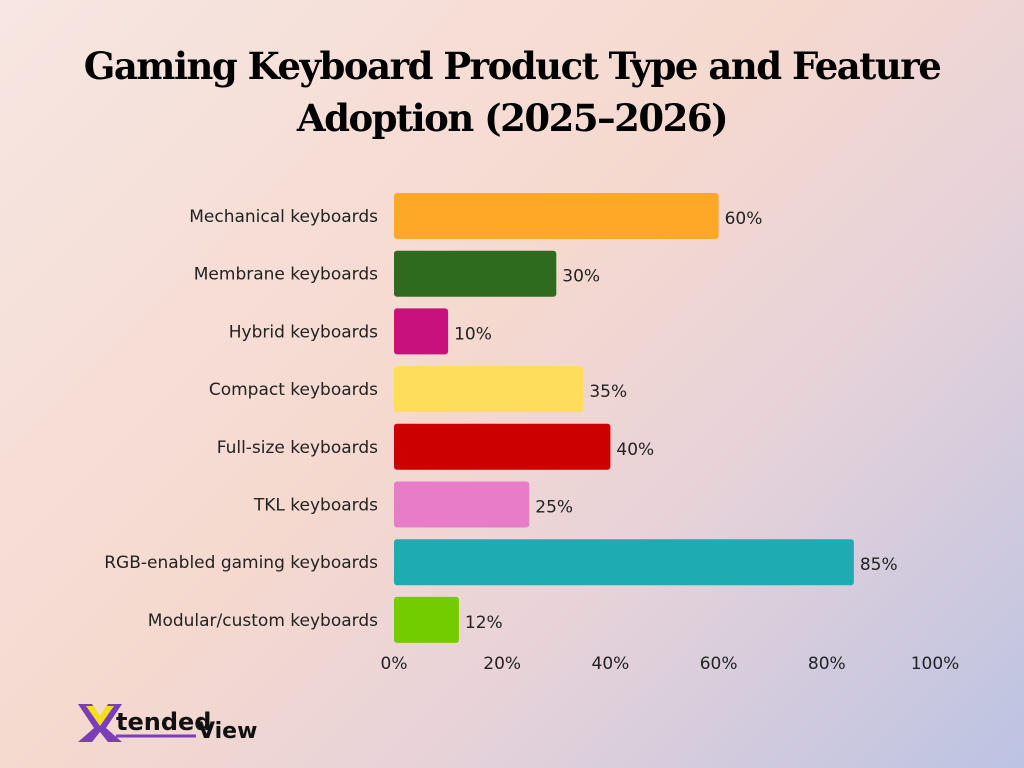 This screenshot has width=1024, height=768. I want to click on category-label: Mechanical keyboards, so click(283, 217).